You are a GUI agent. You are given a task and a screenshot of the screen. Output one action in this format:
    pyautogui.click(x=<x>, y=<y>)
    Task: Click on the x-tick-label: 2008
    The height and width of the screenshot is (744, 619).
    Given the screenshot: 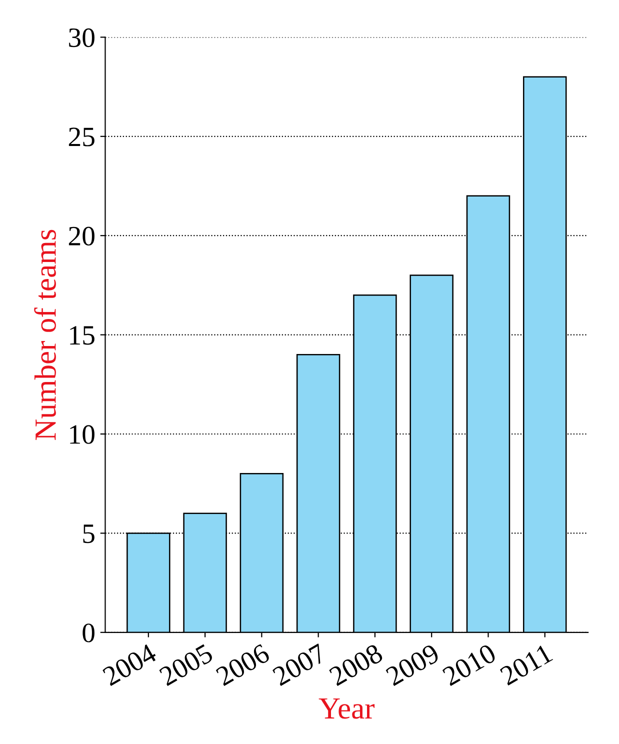 What is the action you would take?
    pyautogui.click(x=356, y=664)
    